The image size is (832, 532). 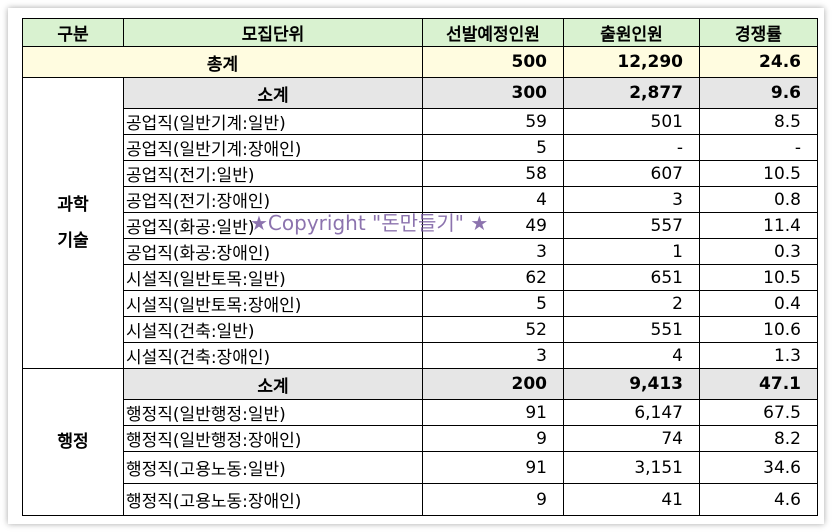 I want to click on subtotal-applicants: 2,877, so click(x=631, y=93).